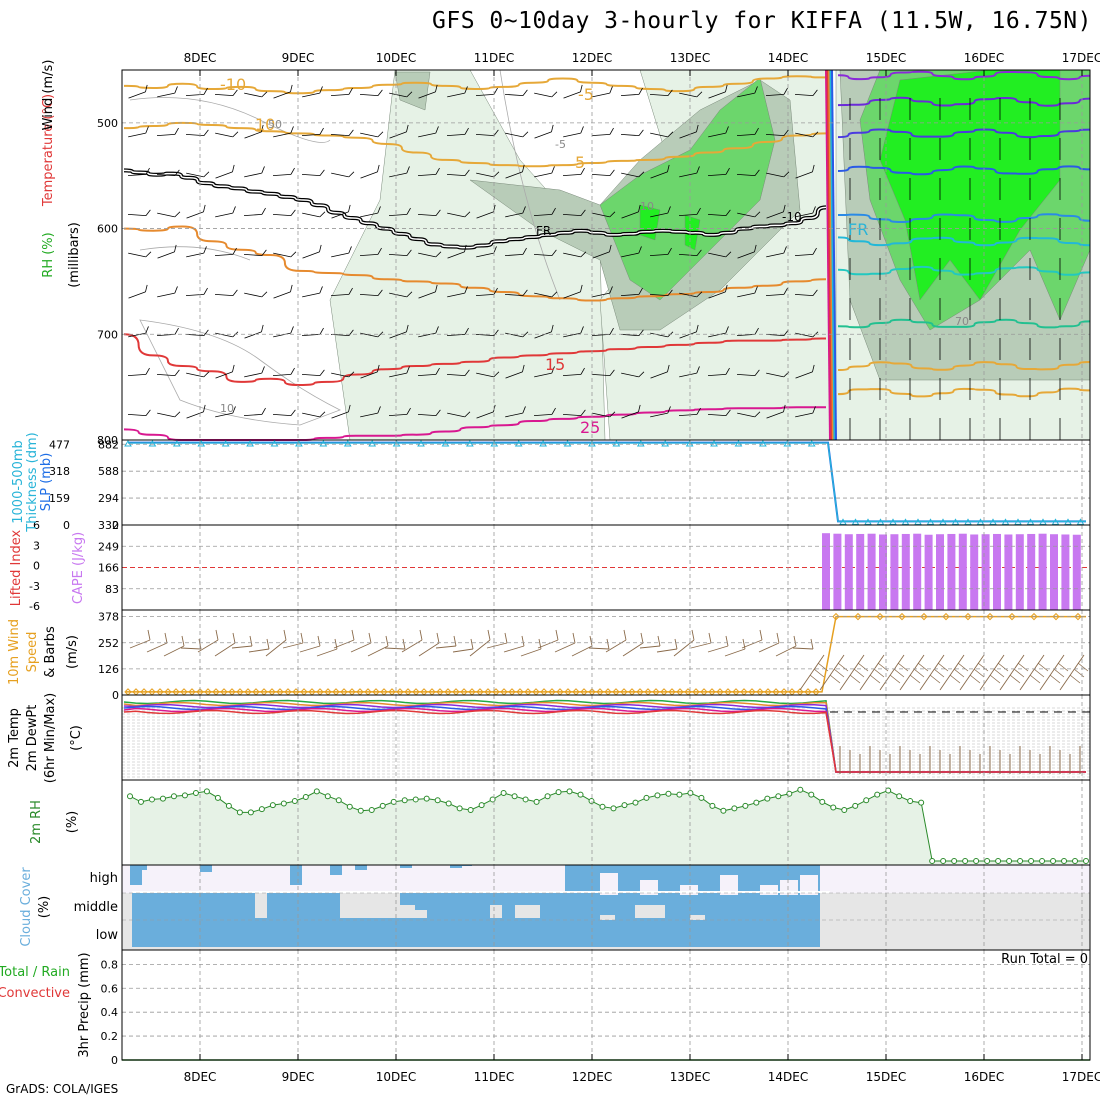 The width and height of the screenshot is (1100, 1100). I want to click on x-tick-label-top: 14DEC, so click(788, 58).